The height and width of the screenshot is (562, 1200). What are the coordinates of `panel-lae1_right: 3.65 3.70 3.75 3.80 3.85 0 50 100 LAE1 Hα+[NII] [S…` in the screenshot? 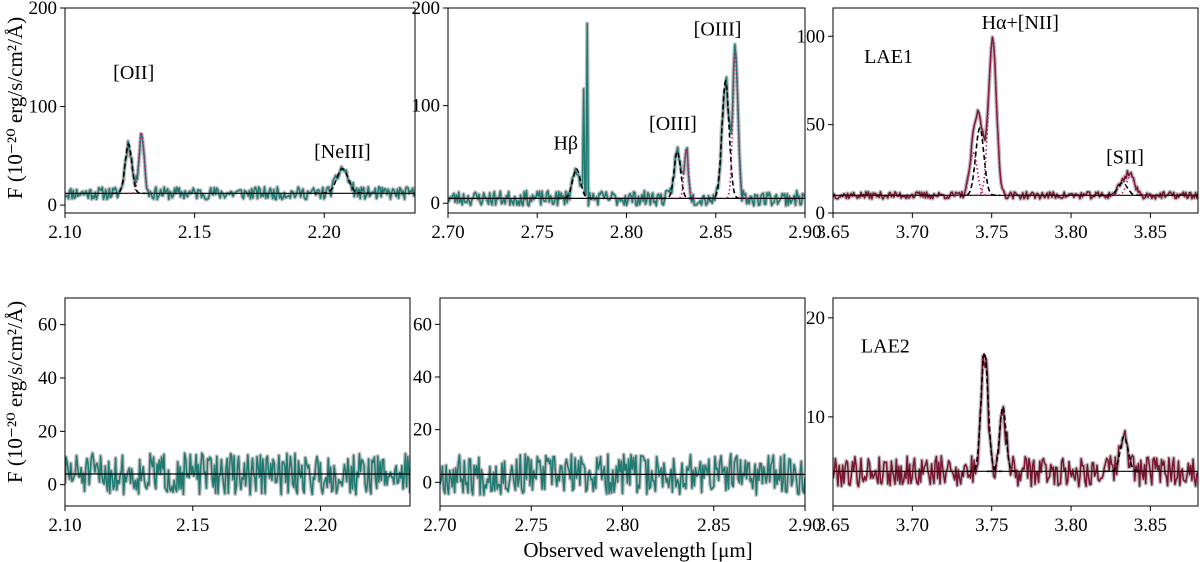 It's located at (998, 125).